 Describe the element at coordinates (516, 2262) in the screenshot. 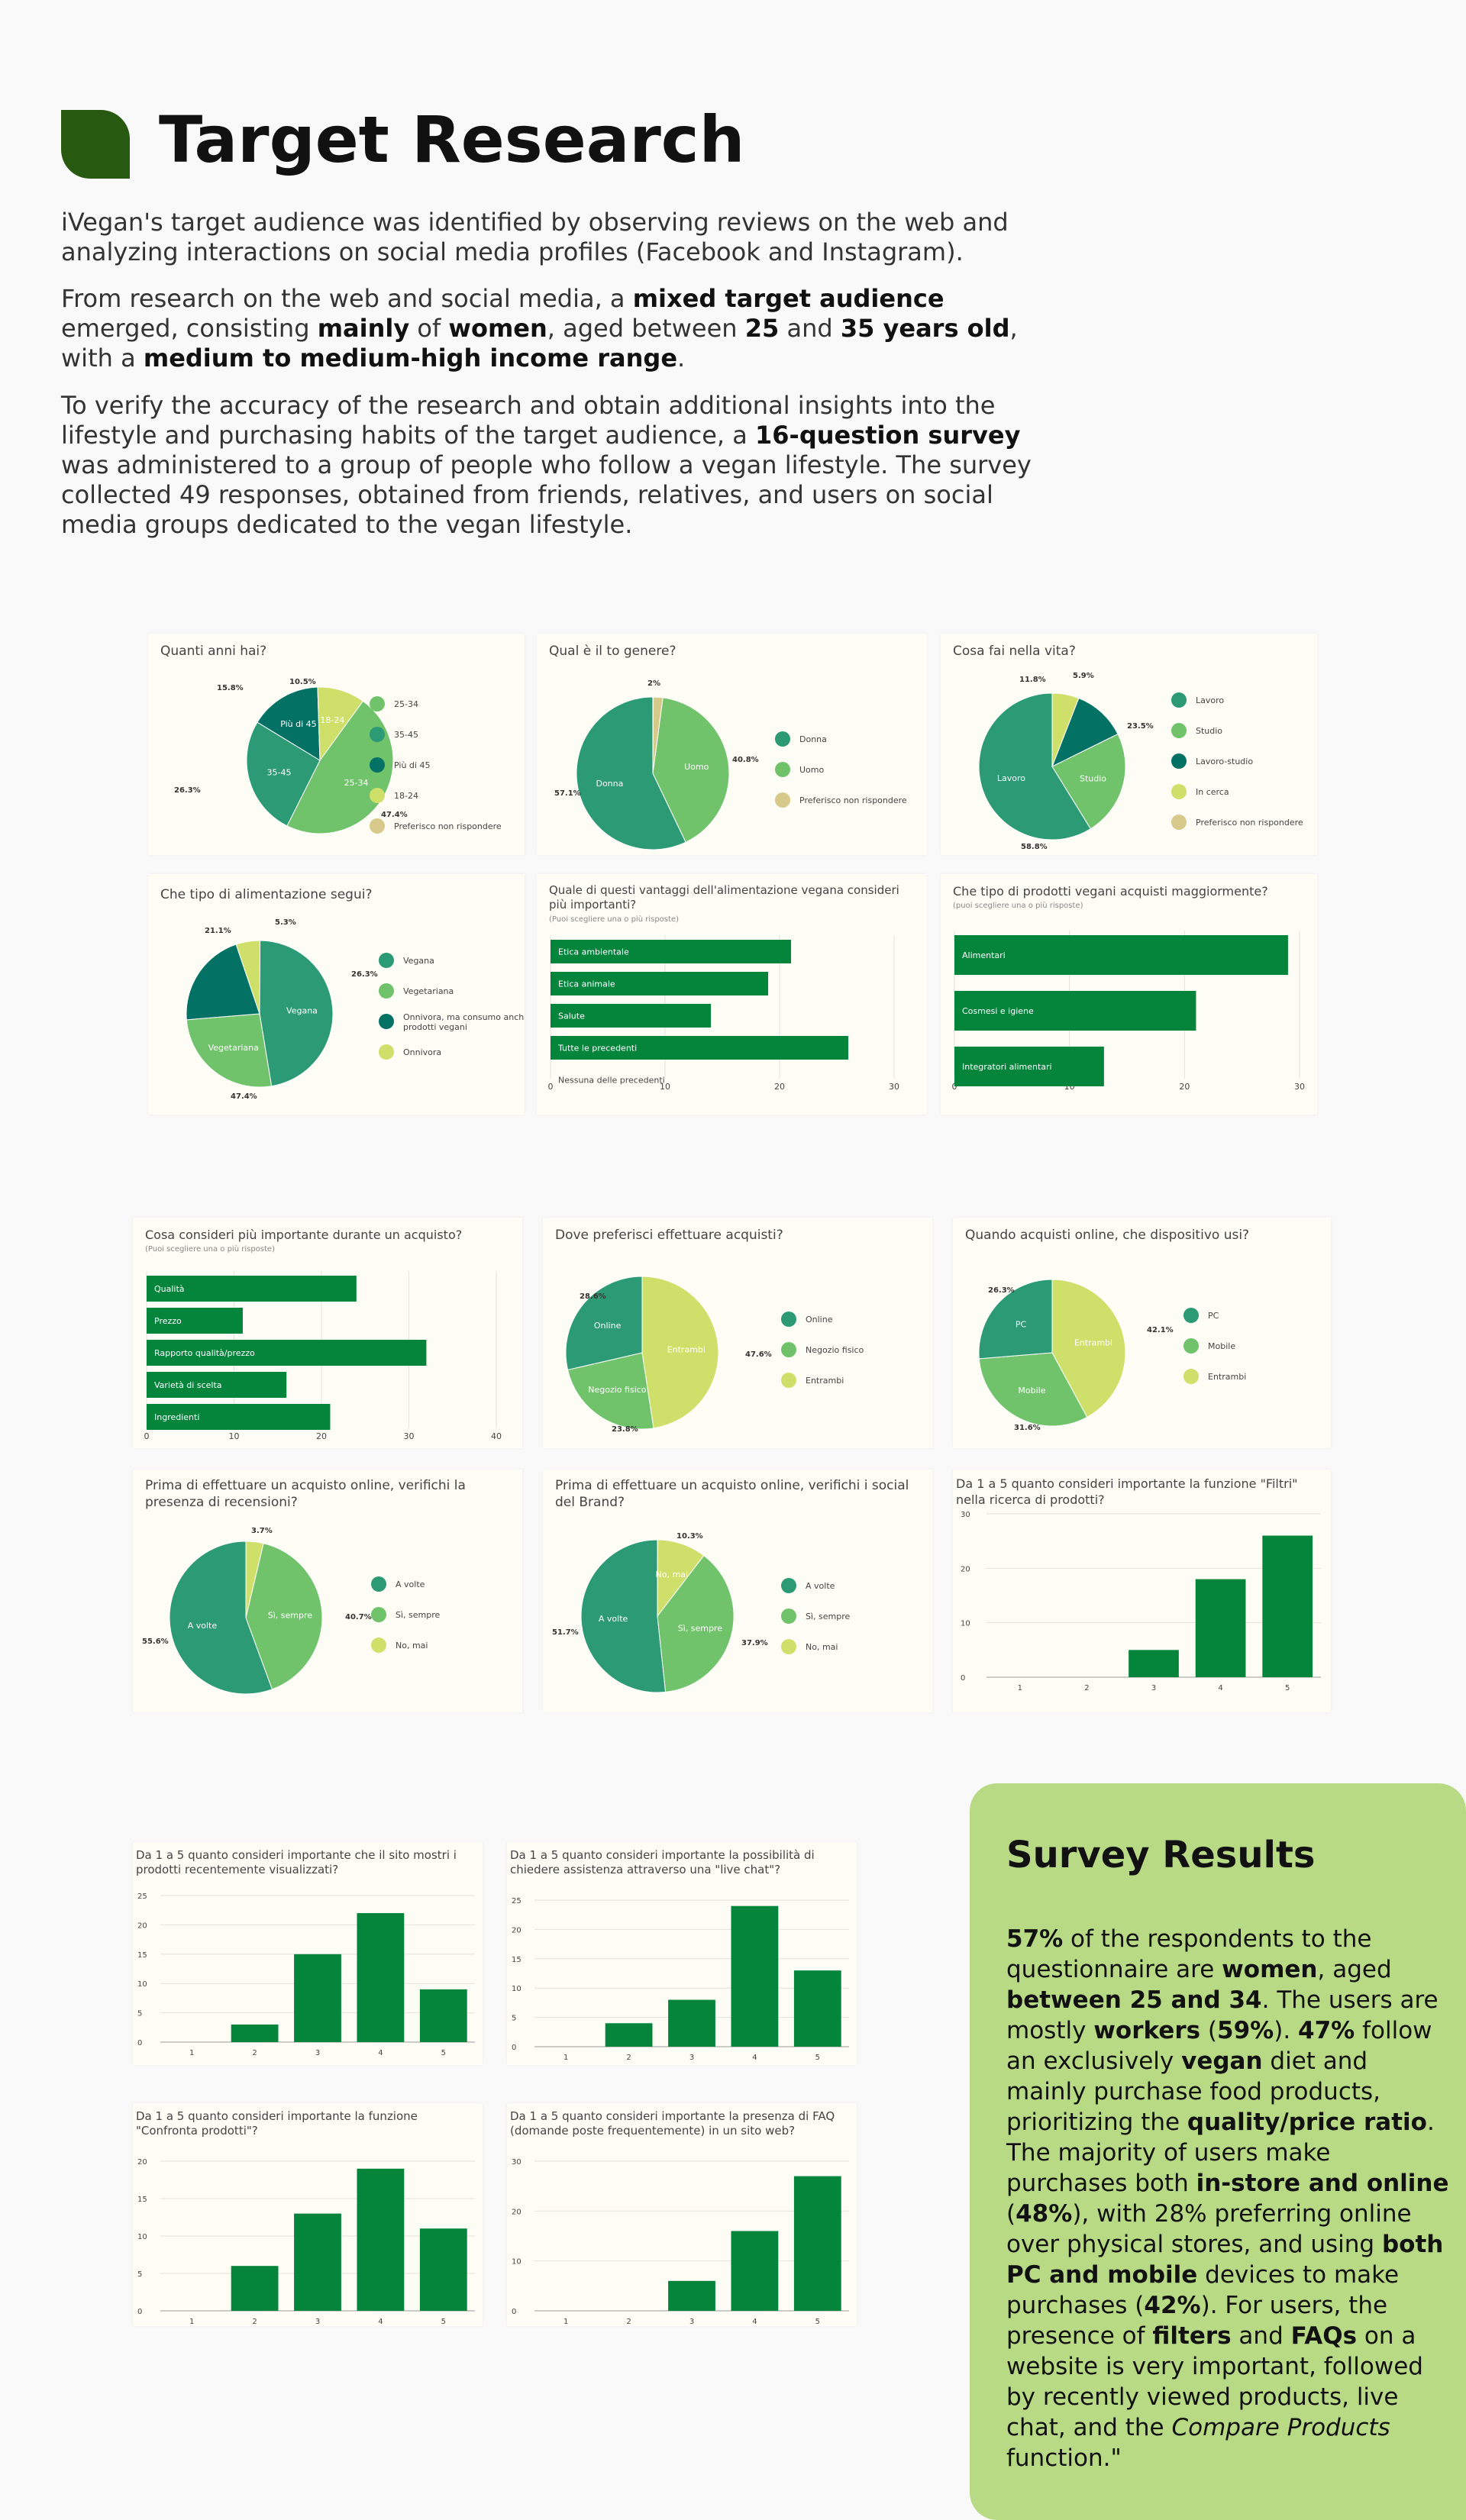

I see `y-tick-label: 10` at that location.